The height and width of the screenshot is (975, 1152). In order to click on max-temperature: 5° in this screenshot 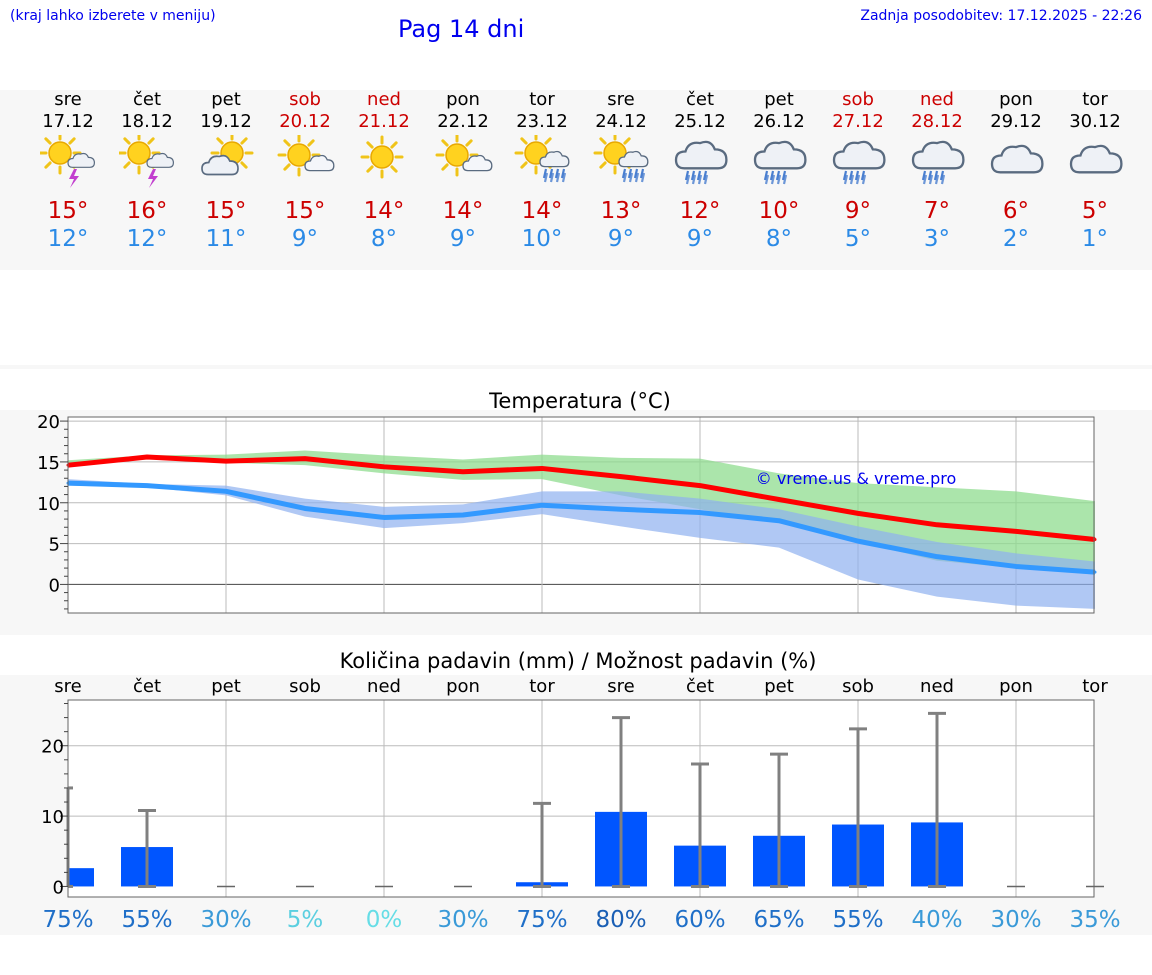, I will do `click(1095, 211)`.